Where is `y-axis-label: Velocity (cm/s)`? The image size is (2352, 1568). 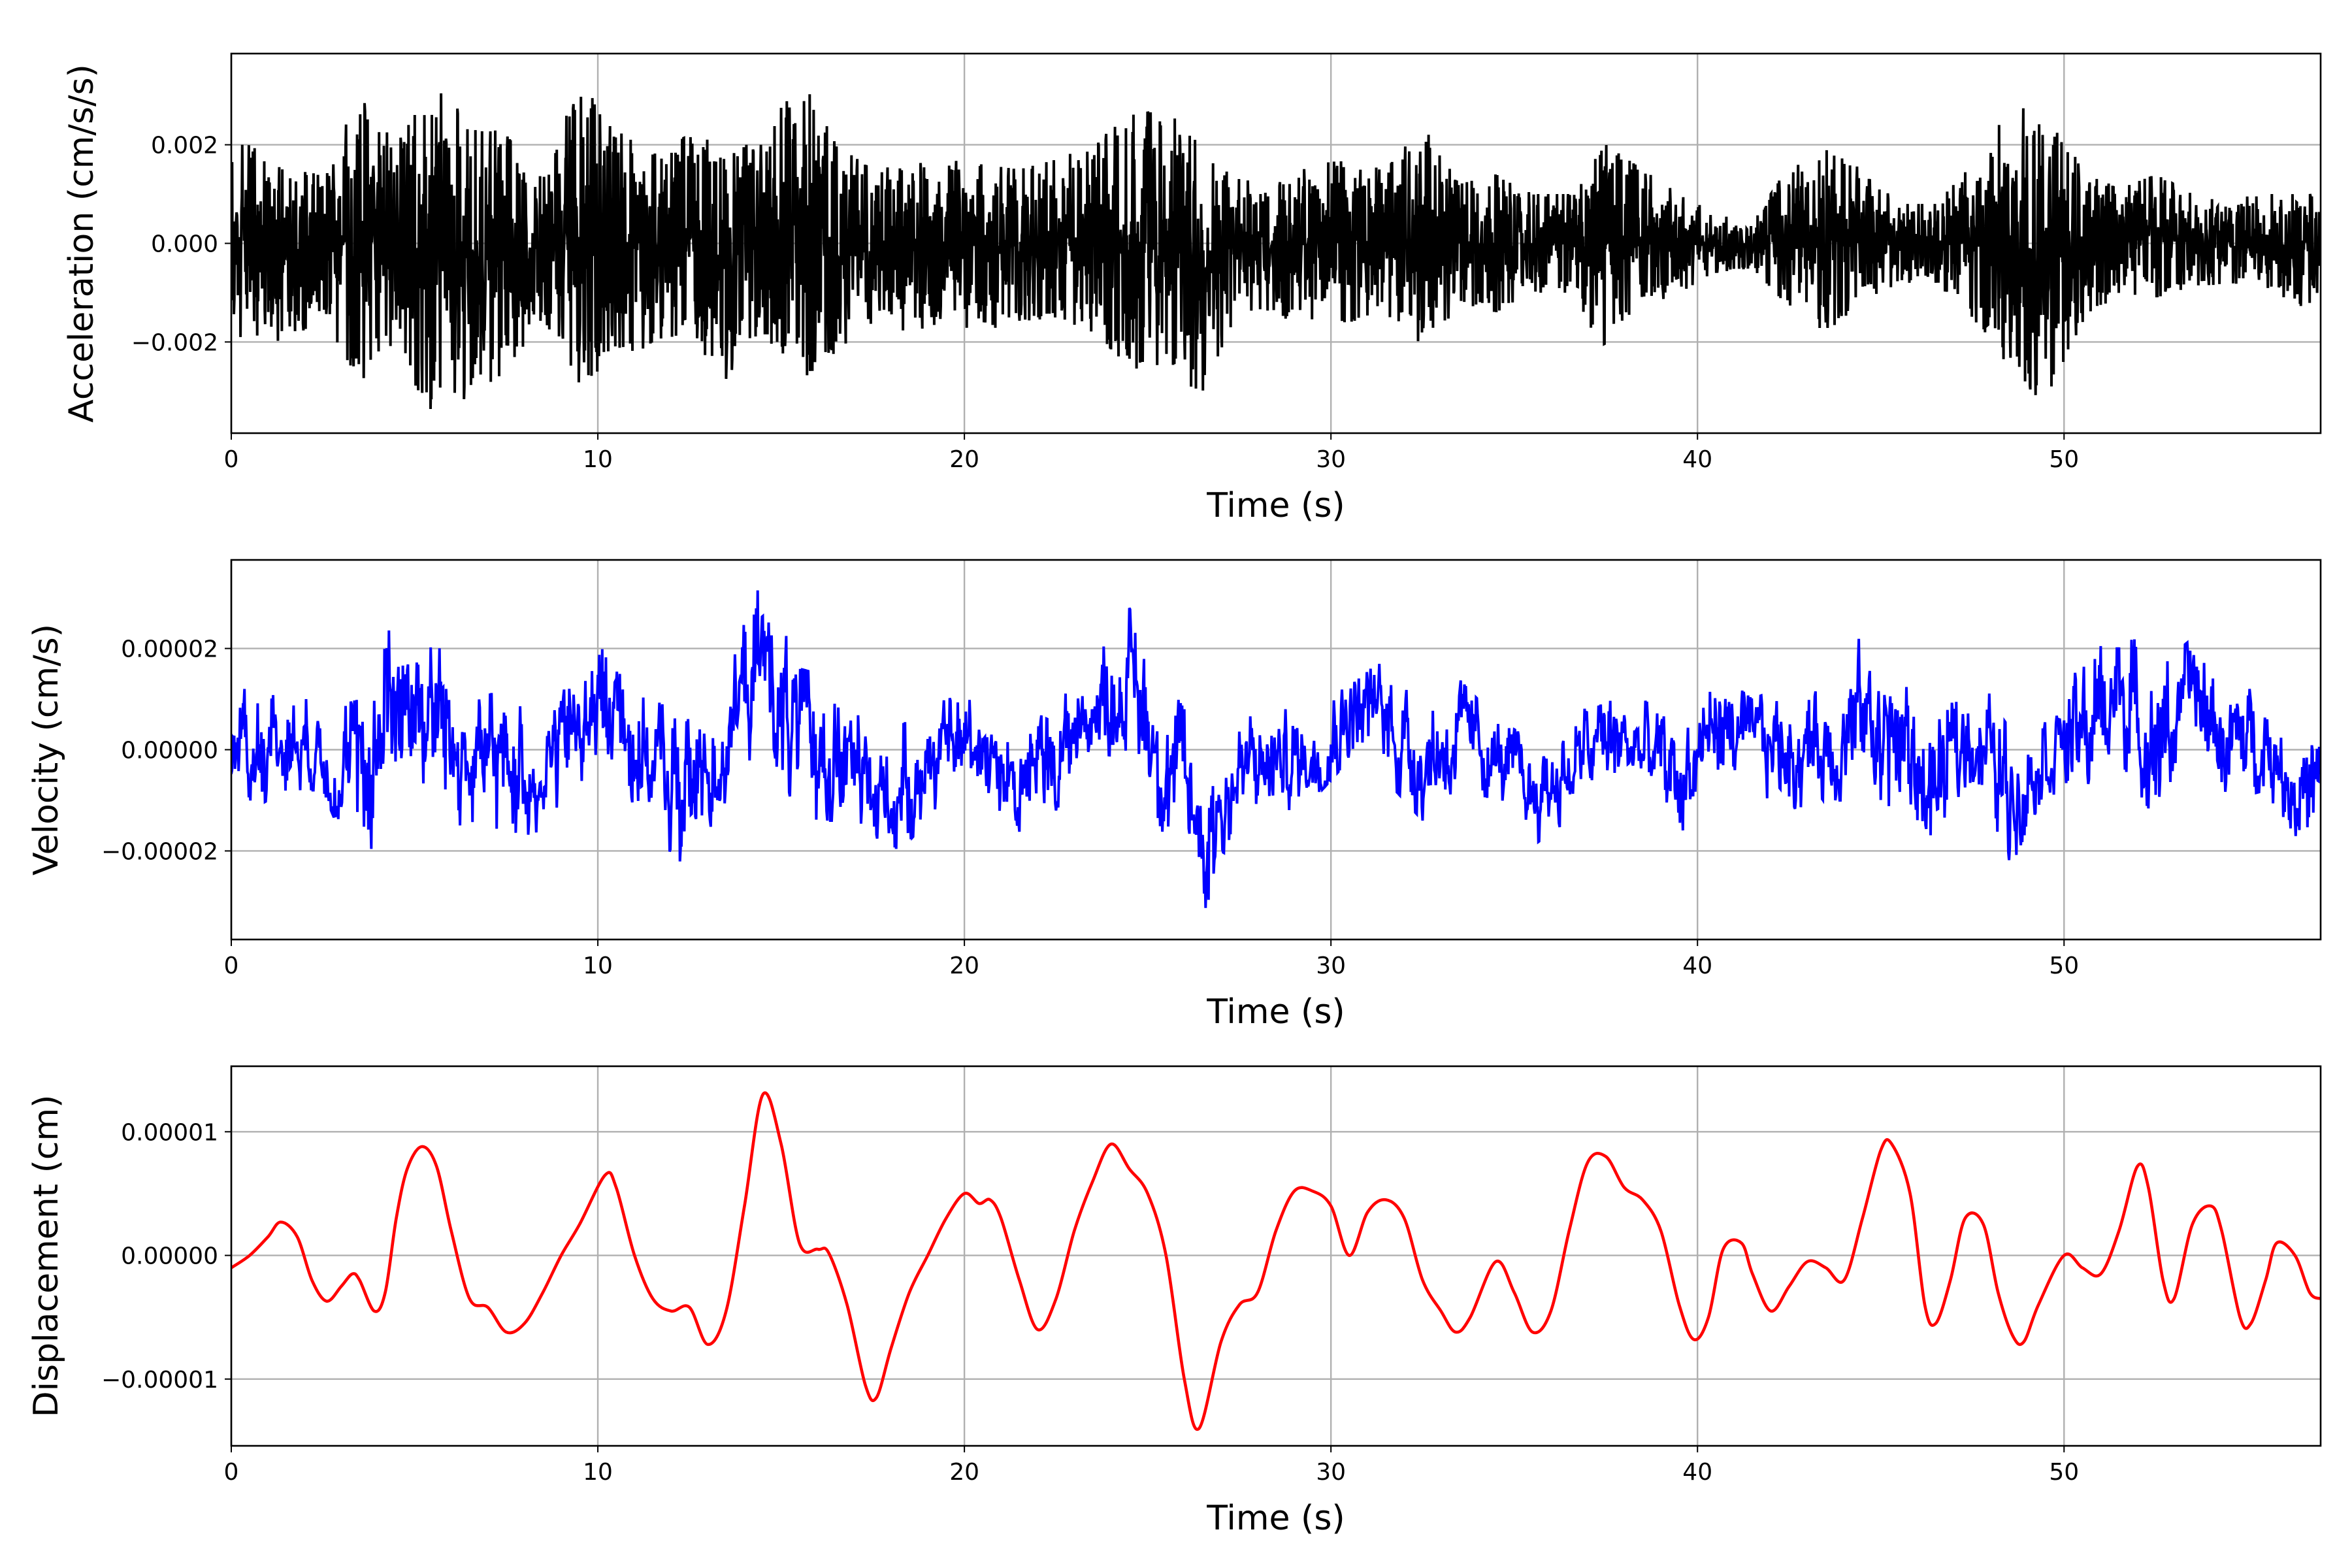 y-axis-label: Velocity (cm/s) is located at coordinates (46, 749).